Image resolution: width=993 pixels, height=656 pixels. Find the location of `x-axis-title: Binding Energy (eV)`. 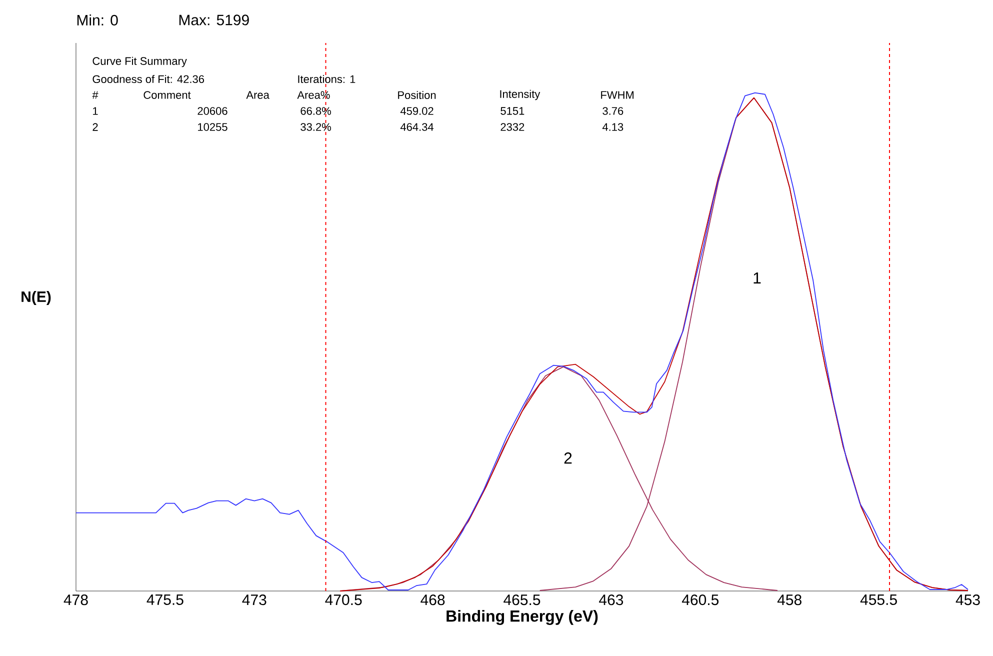

x-axis-title: Binding Energy (eV) is located at coordinates (522, 617).